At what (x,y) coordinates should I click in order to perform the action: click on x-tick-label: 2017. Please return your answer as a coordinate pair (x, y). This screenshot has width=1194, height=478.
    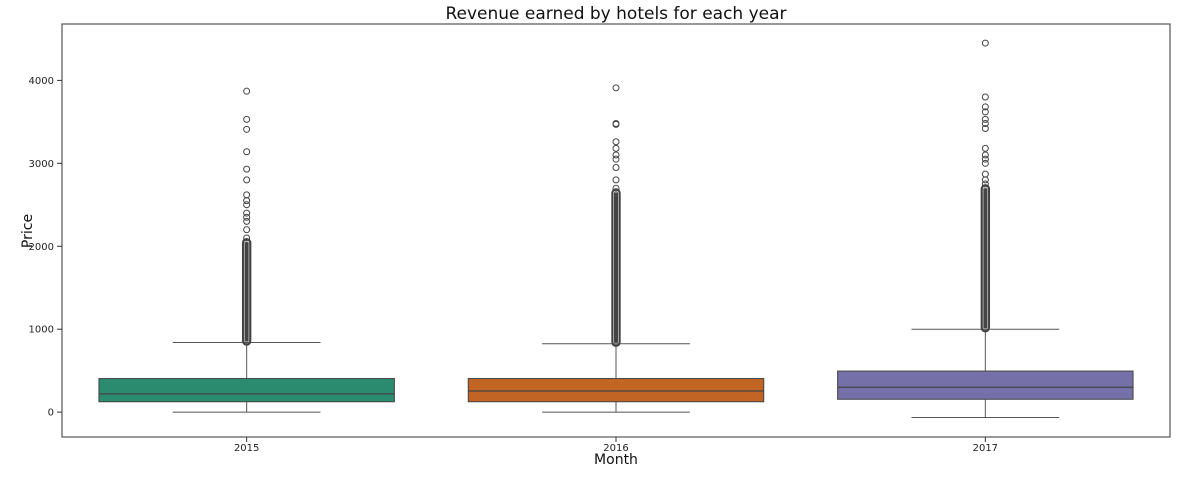
    Looking at the image, I should click on (985, 448).